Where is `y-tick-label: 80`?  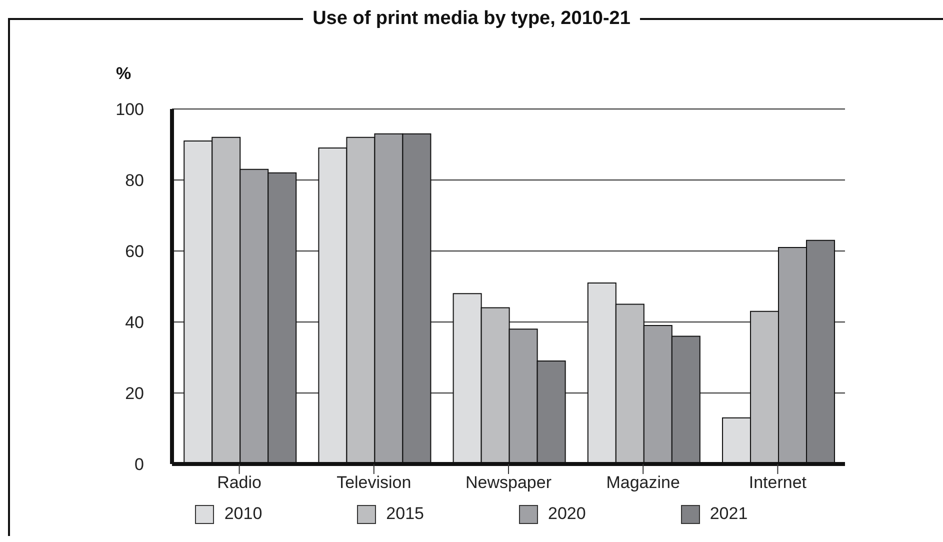 y-tick-label: 80 is located at coordinates (134, 180).